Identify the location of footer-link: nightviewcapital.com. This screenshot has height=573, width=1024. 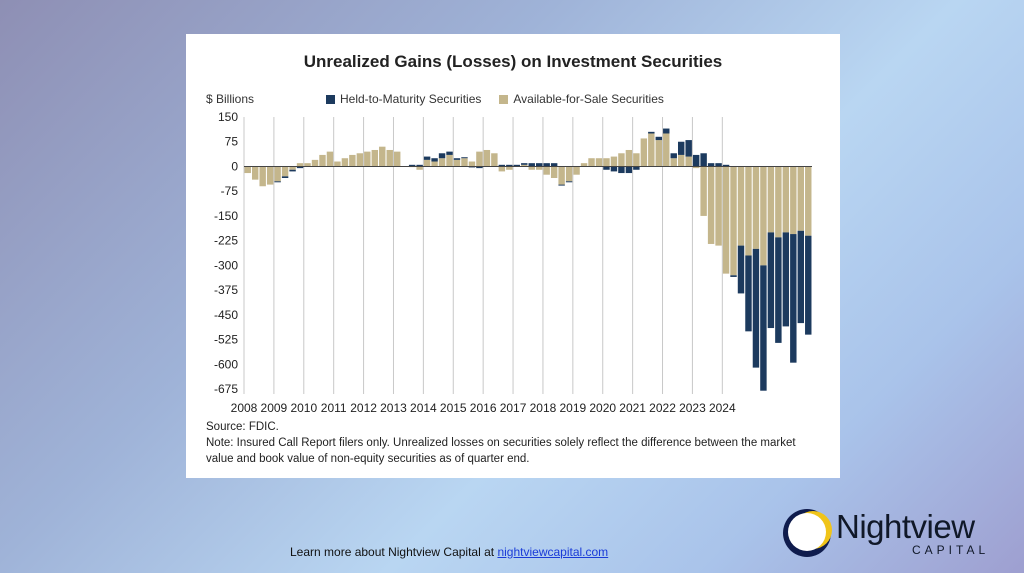
(553, 552).